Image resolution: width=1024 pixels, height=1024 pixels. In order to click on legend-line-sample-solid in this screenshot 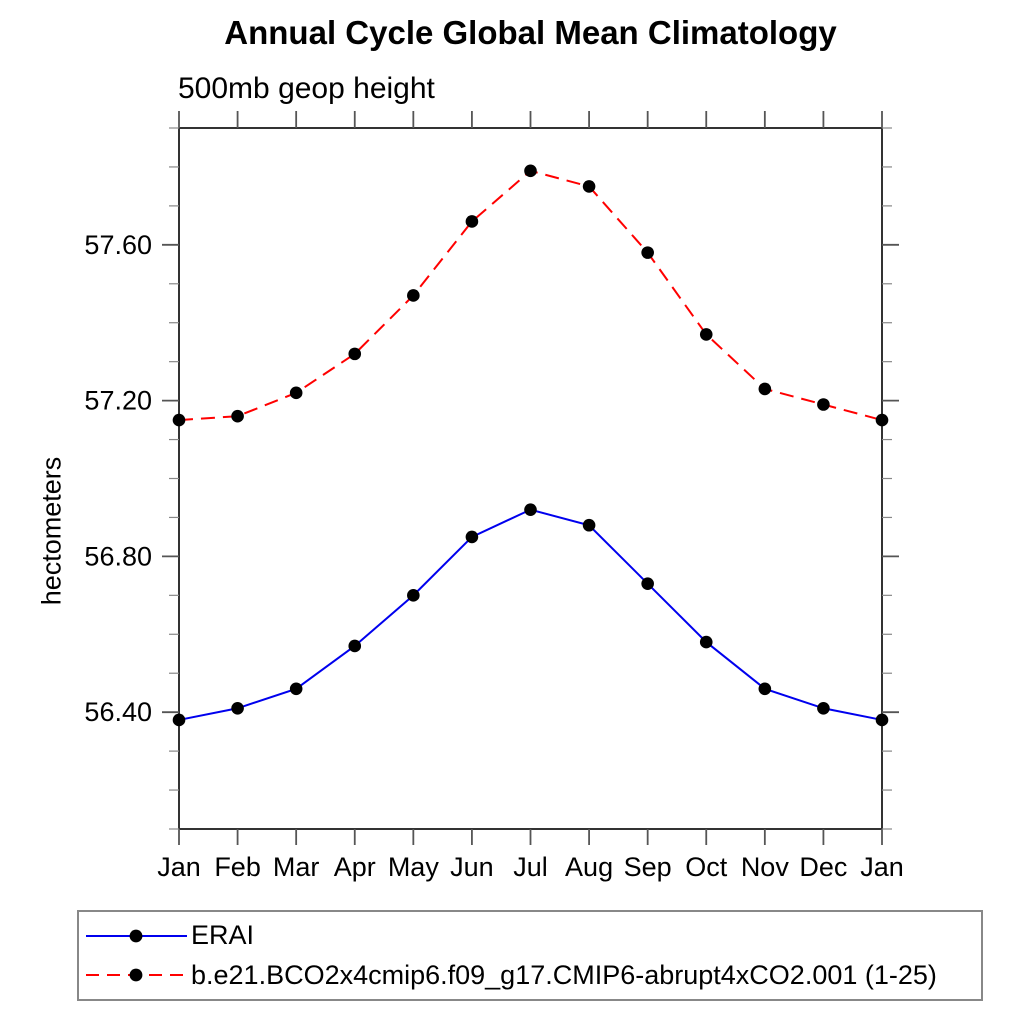, I will do `click(136, 936)`.